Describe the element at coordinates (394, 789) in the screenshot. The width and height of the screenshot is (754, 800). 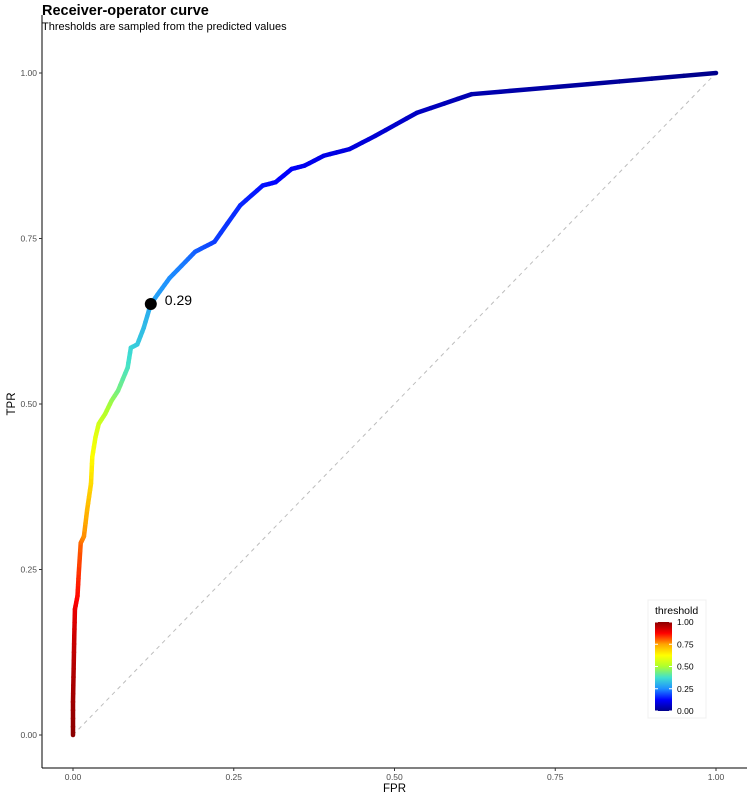
I see `x-axis-label: FPR` at that location.